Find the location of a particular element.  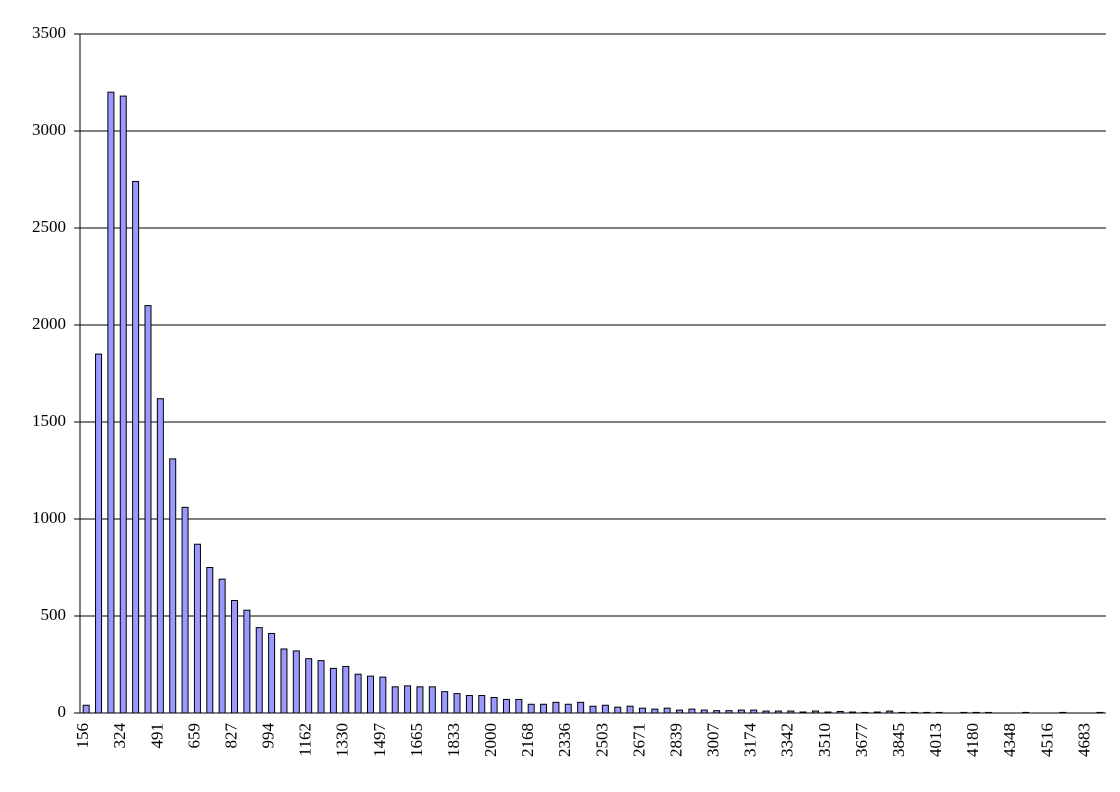

x-tick-label: 1330 is located at coordinates (342, 740).